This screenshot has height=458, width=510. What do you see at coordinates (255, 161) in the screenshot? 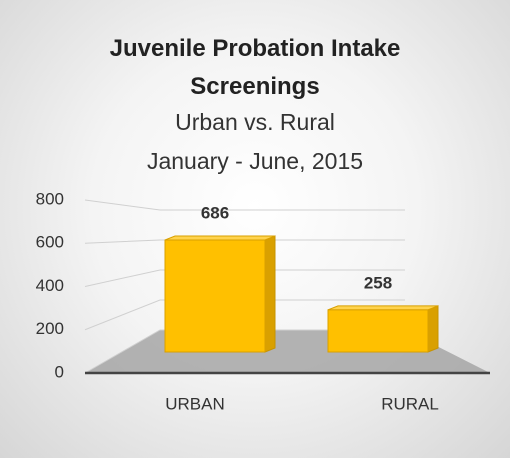
I see `chart-subtitle: January - June, 2015` at bounding box center [255, 161].